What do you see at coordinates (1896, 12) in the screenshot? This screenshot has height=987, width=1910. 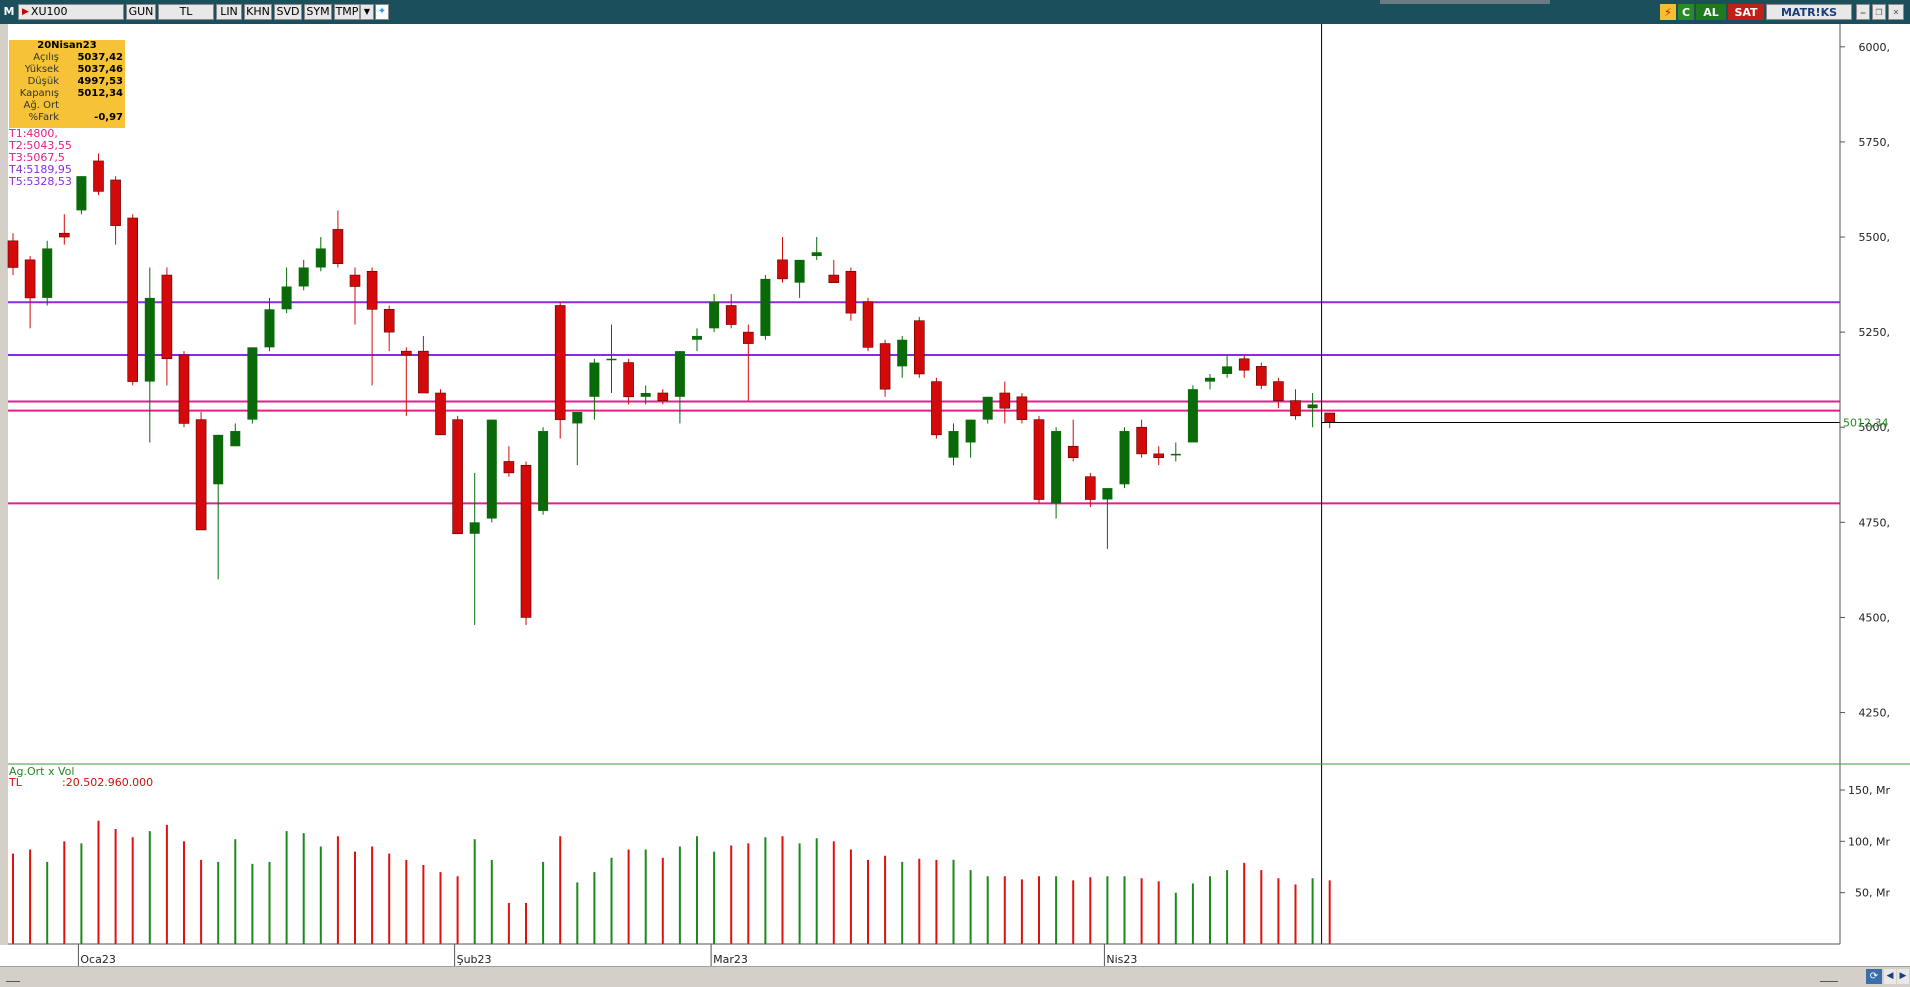 I see `close-icon: ✕` at bounding box center [1896, 12].